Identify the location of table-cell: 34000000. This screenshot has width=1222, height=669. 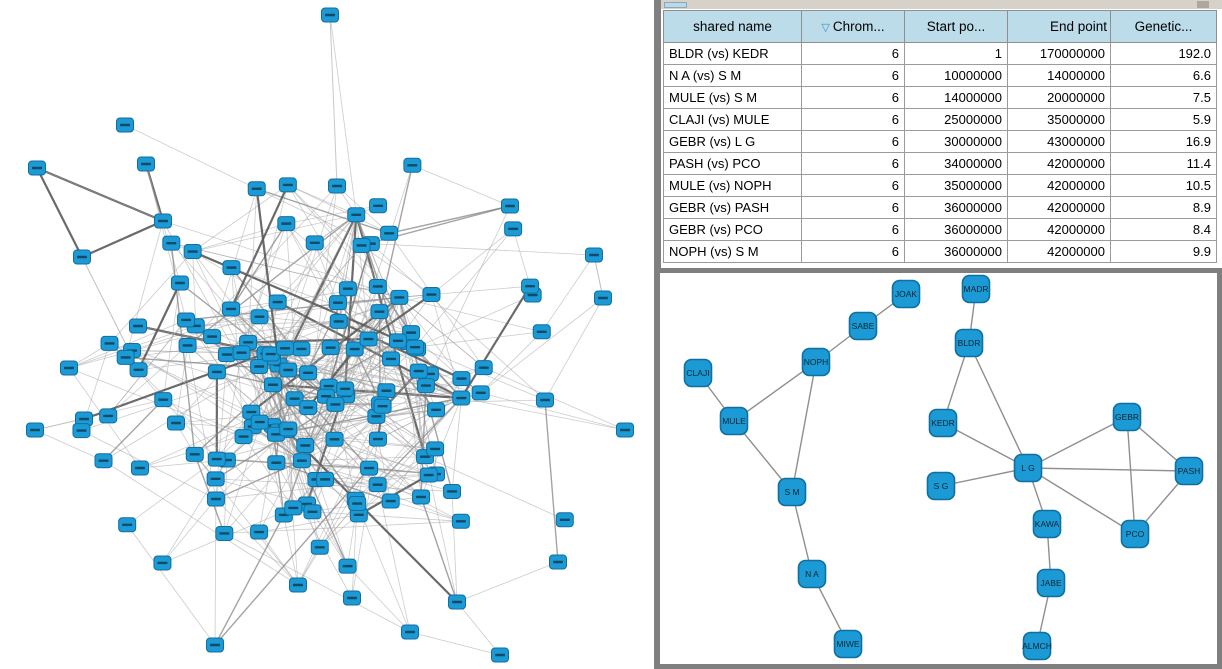
(956, 163).